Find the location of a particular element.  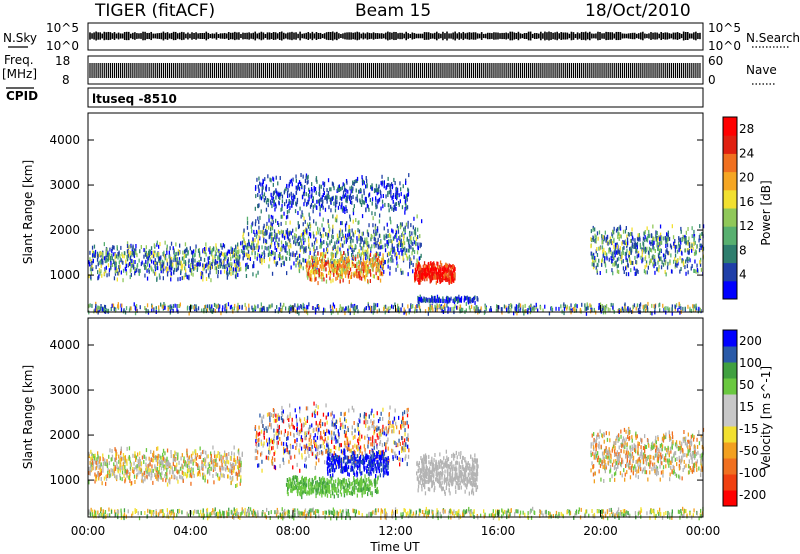

velocity-point is located at coordinates (210, 473).